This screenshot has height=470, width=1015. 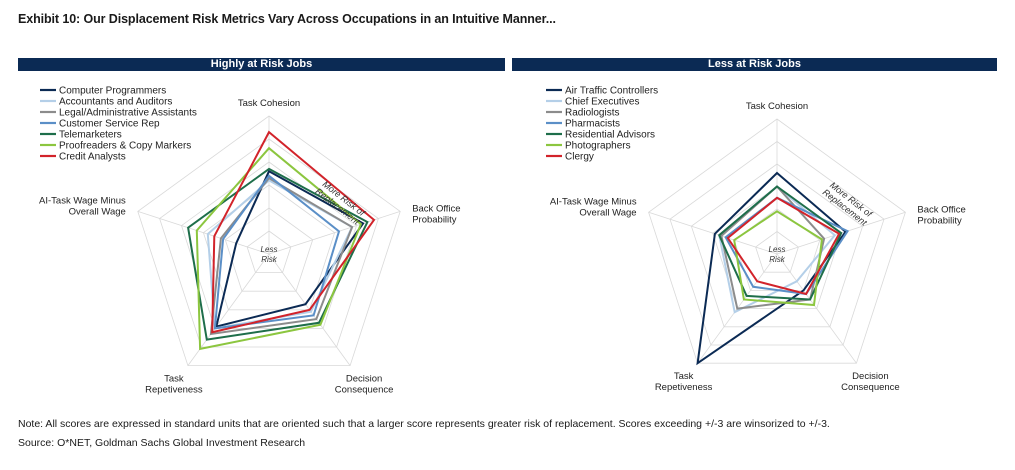 I want to click on series-line-air-traffic-controllers, so click(x=771, y=268).